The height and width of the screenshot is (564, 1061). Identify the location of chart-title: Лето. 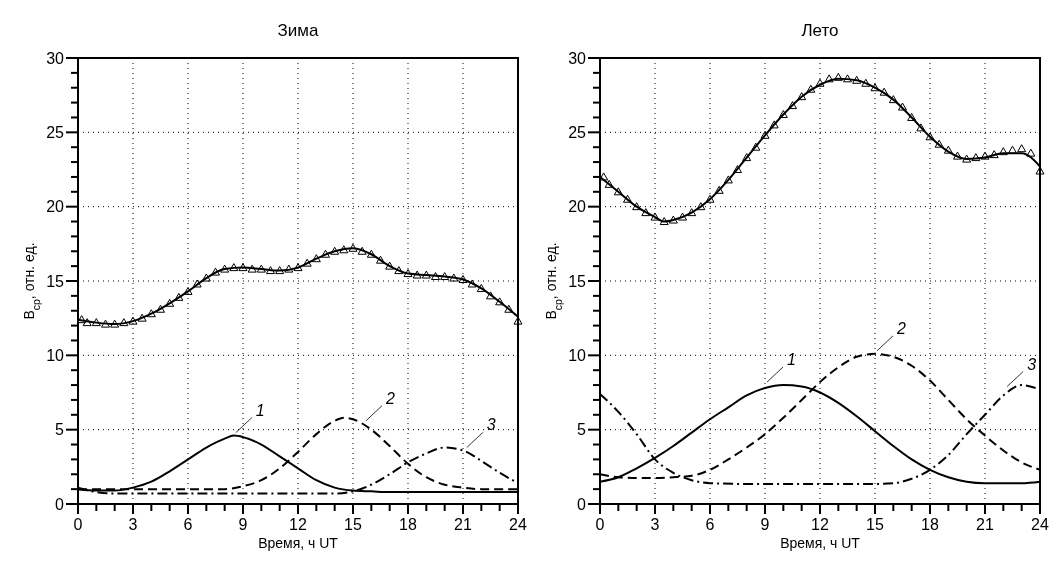
(820, 30).